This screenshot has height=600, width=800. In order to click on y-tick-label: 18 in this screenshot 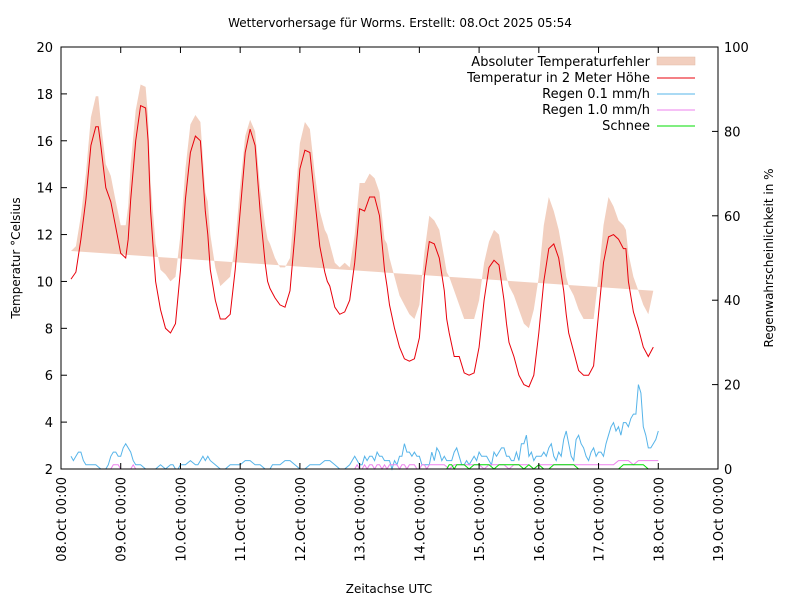, I will do `click(44, 95)`.